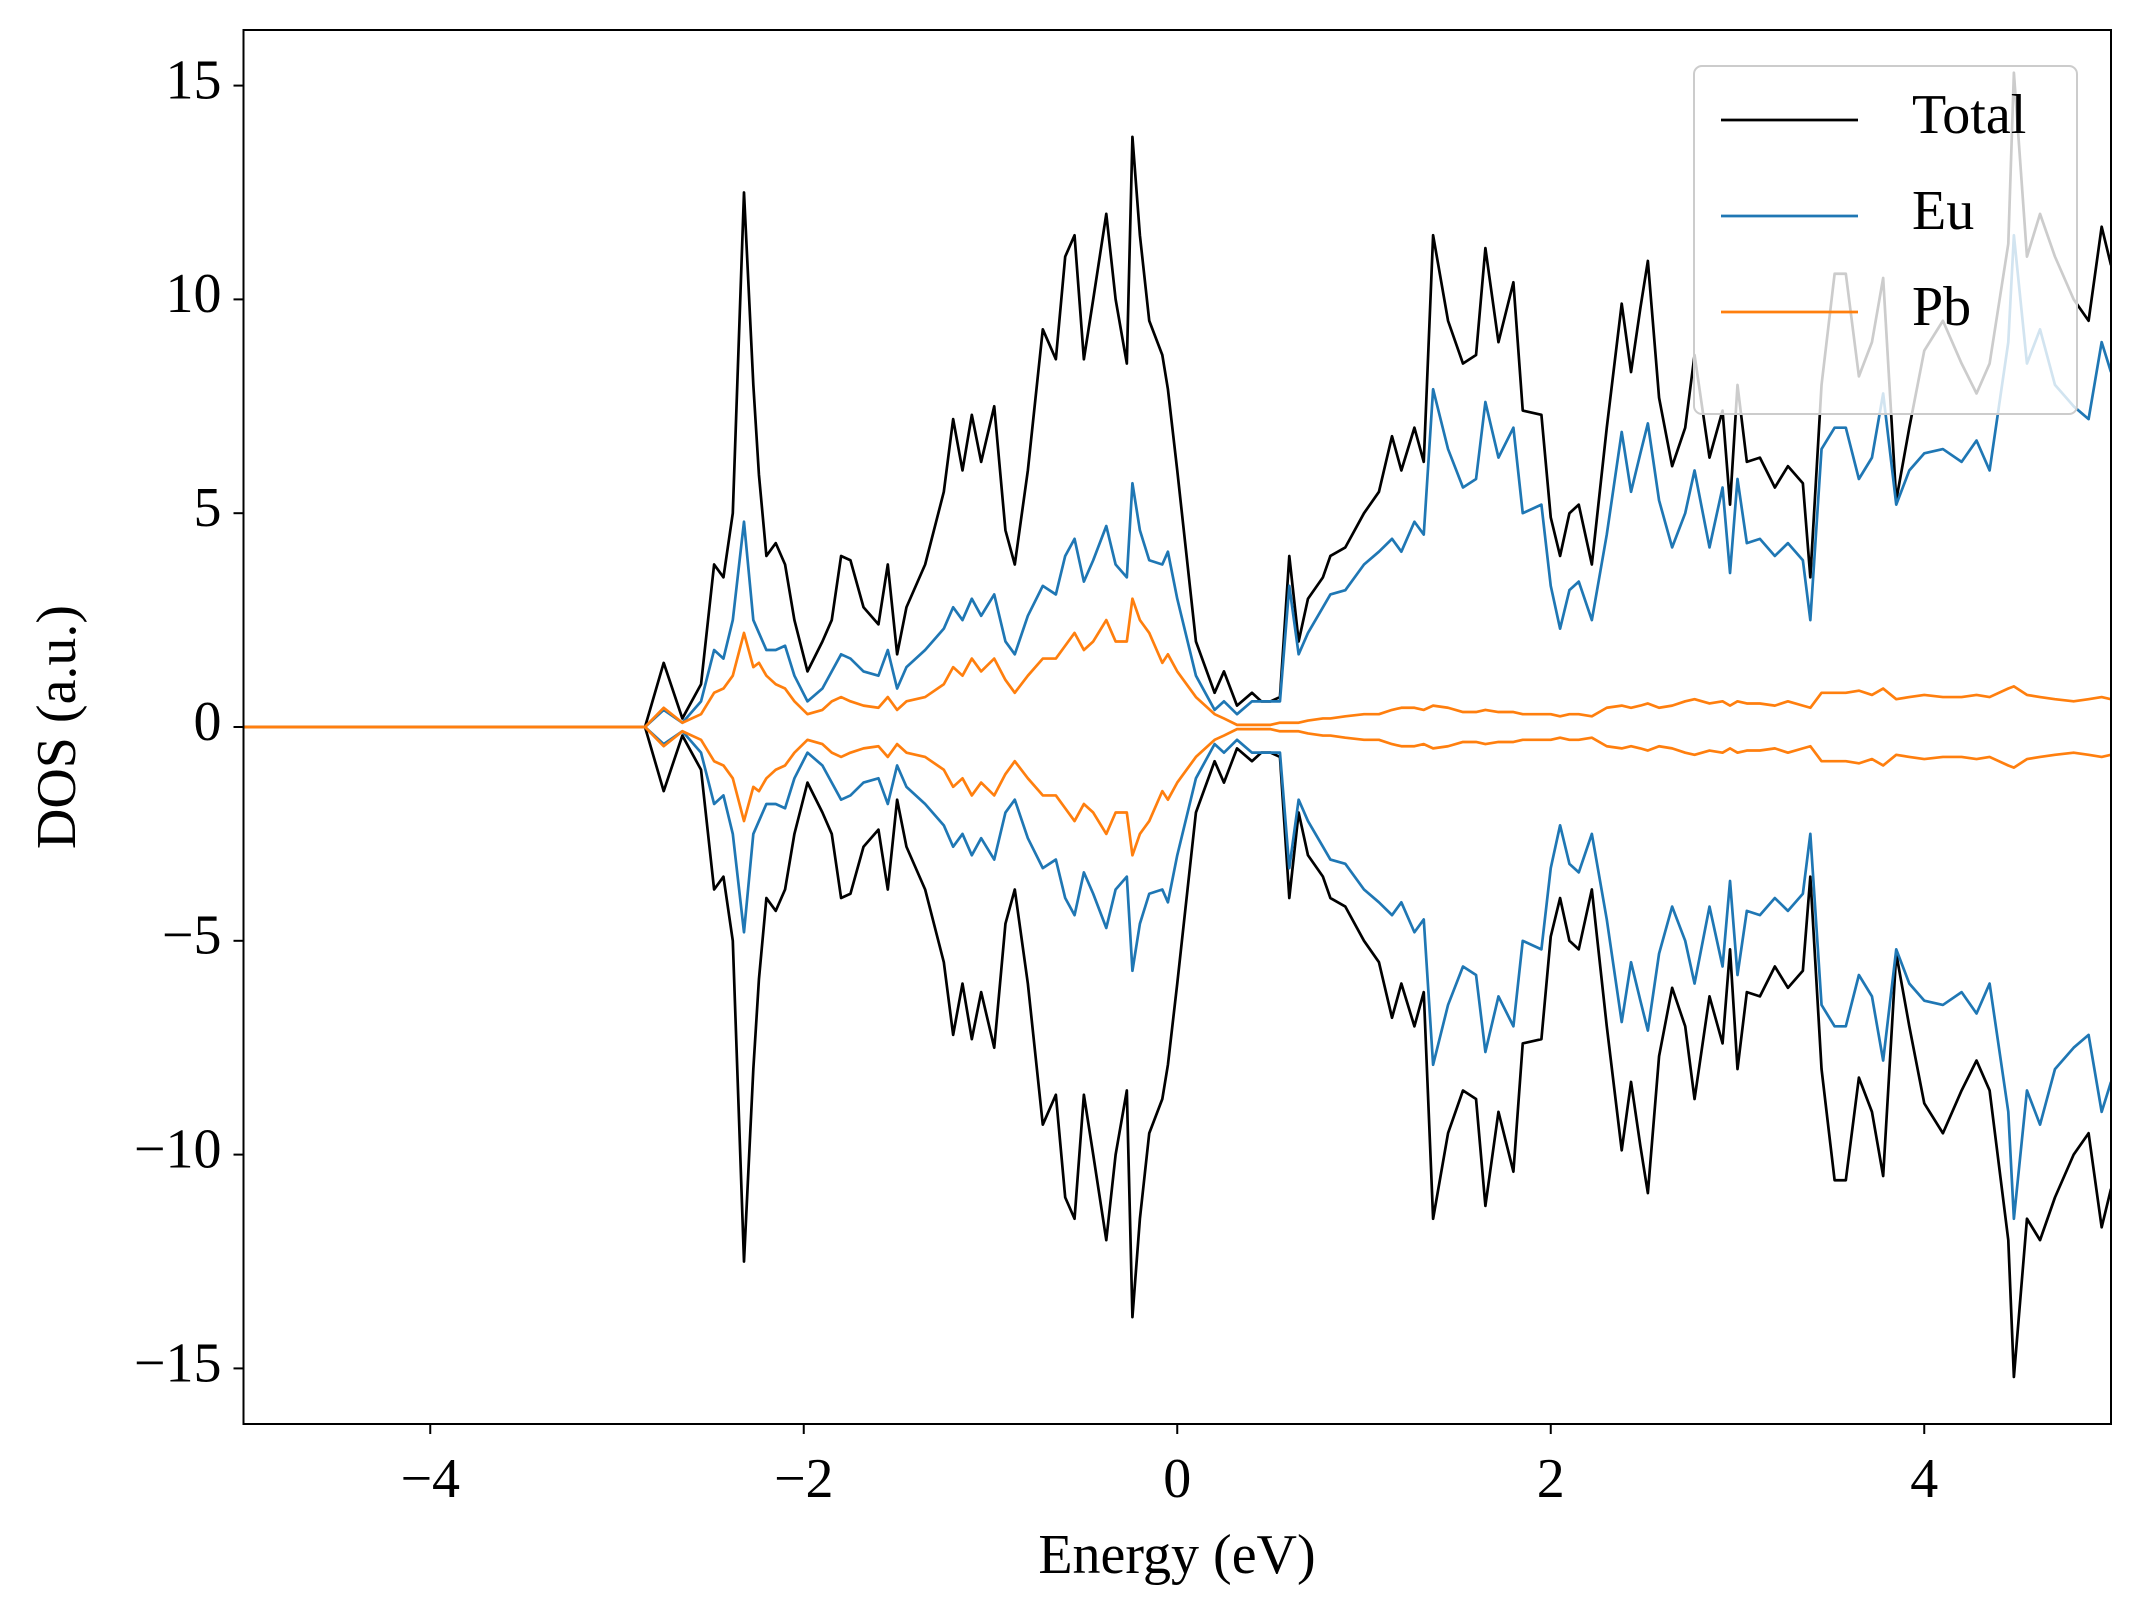 The width and height of the screenshot is (2134, 1617). What do you see at coordinates (208, 508) in the screenshot?
I see `y-tick-label: 5` at bounding box center [208, 508].